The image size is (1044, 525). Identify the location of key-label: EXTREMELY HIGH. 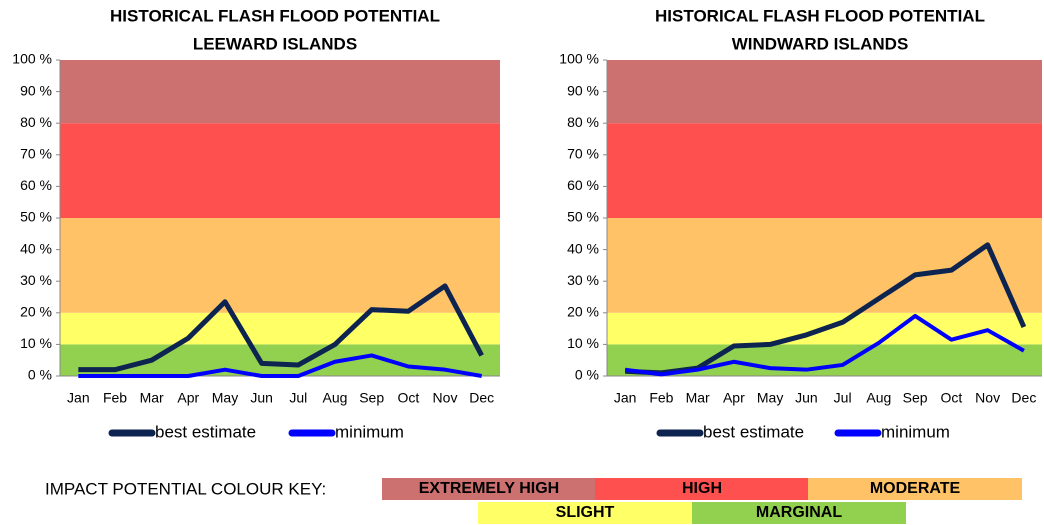
(489, 488).